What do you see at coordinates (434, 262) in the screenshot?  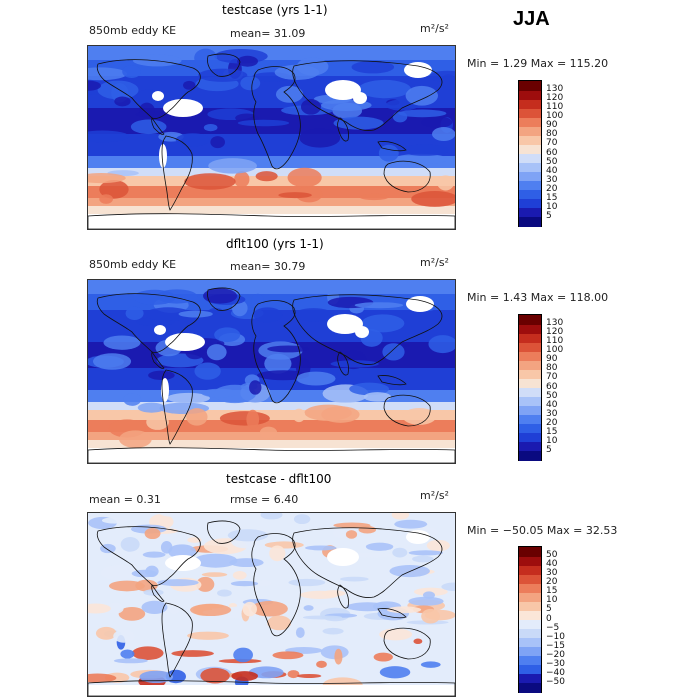 I see `units-label-mid: m²/s²` at bounding box center [434, 262].